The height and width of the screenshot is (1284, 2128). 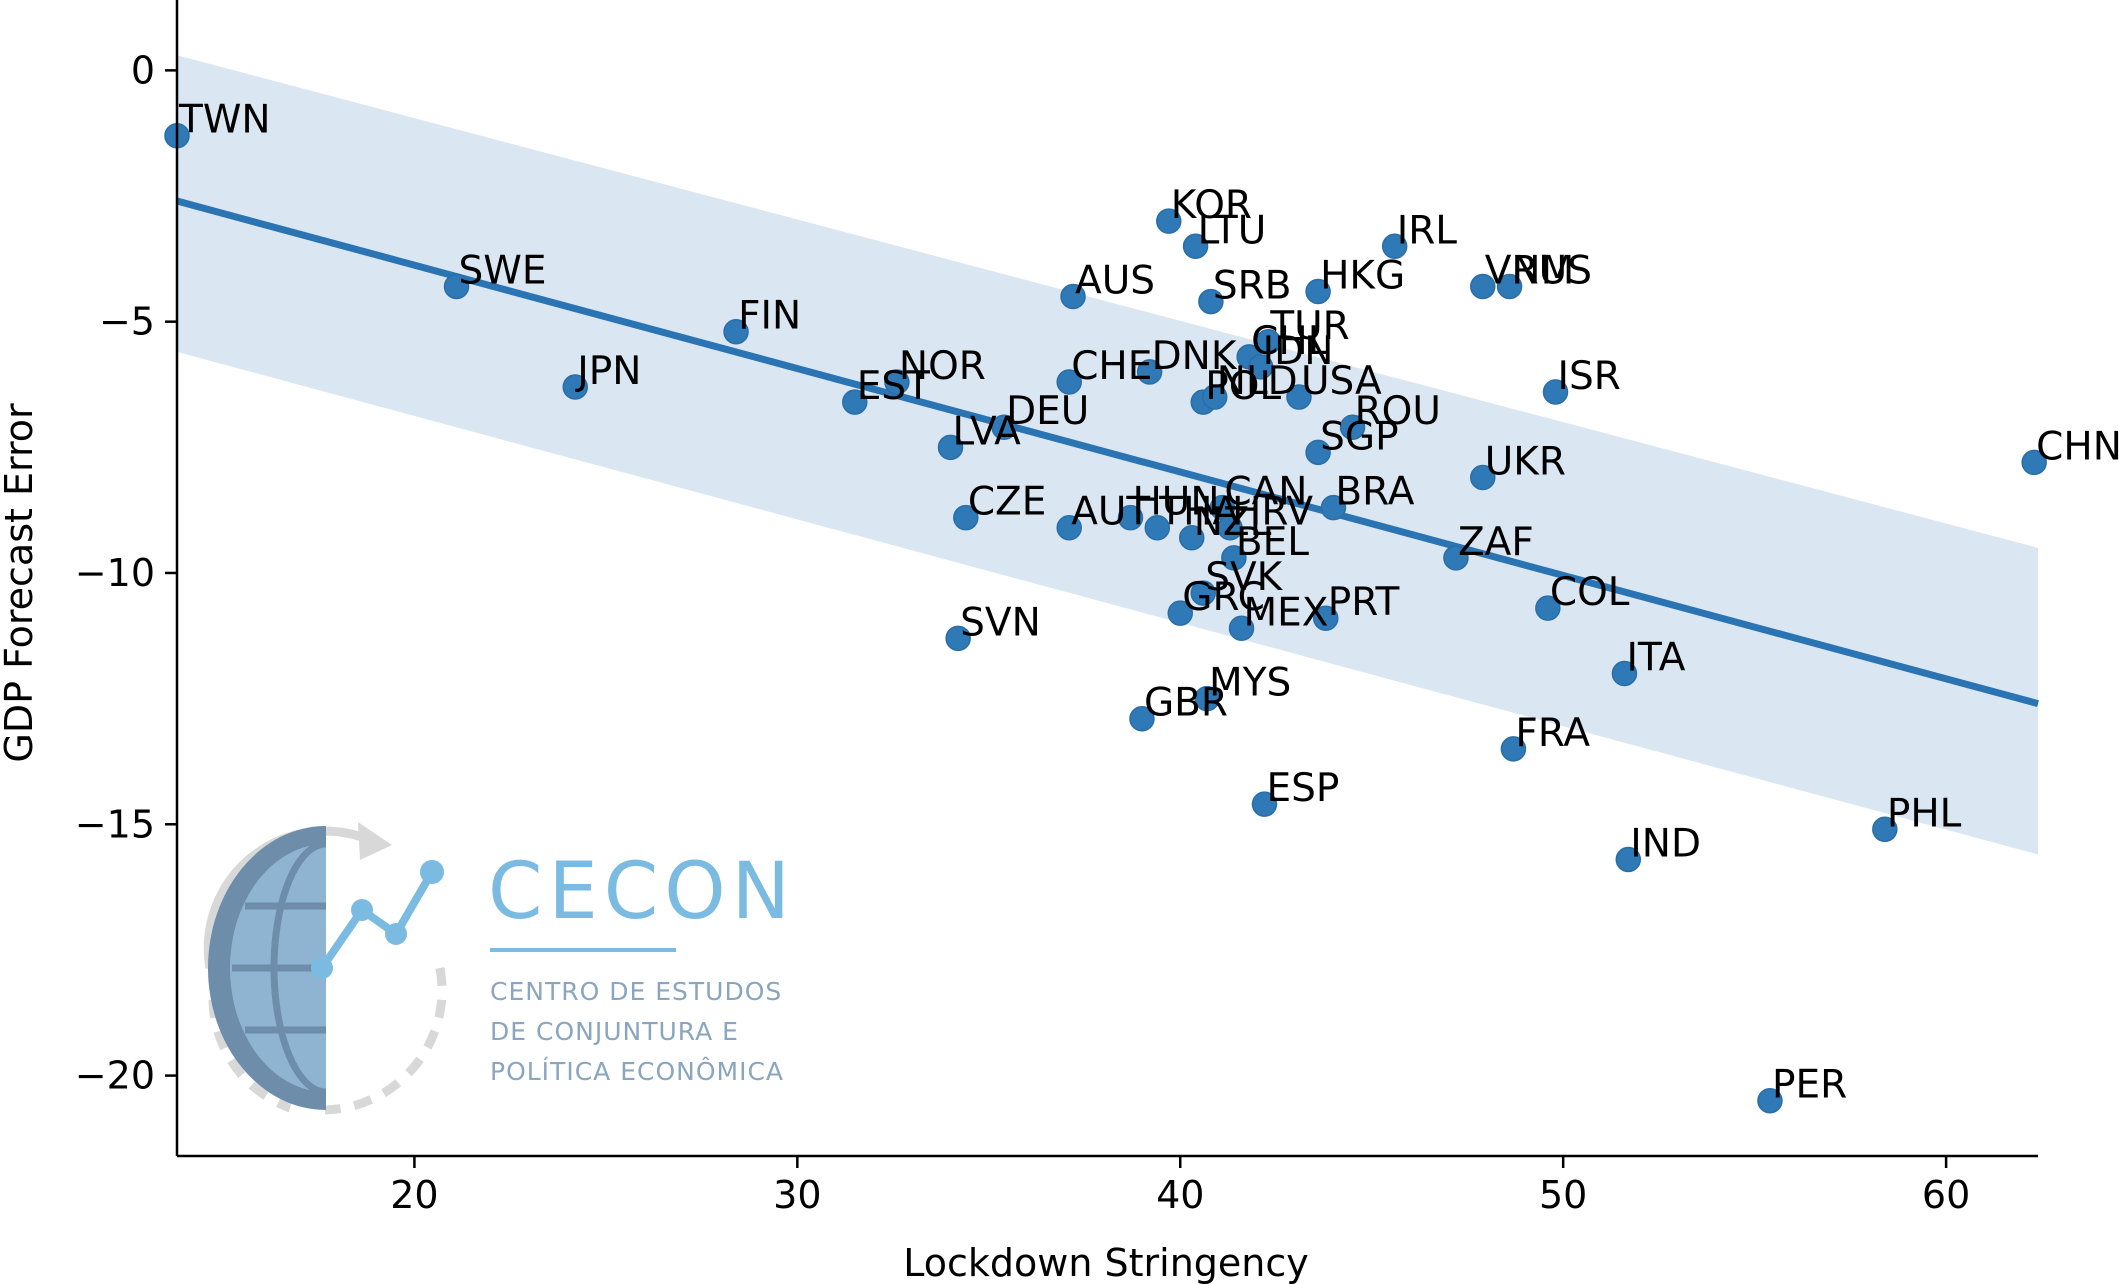 What do you see at coordinates (855, 402) in the screenshot?
I see `data-point-est` at bounding box center [855, 402].